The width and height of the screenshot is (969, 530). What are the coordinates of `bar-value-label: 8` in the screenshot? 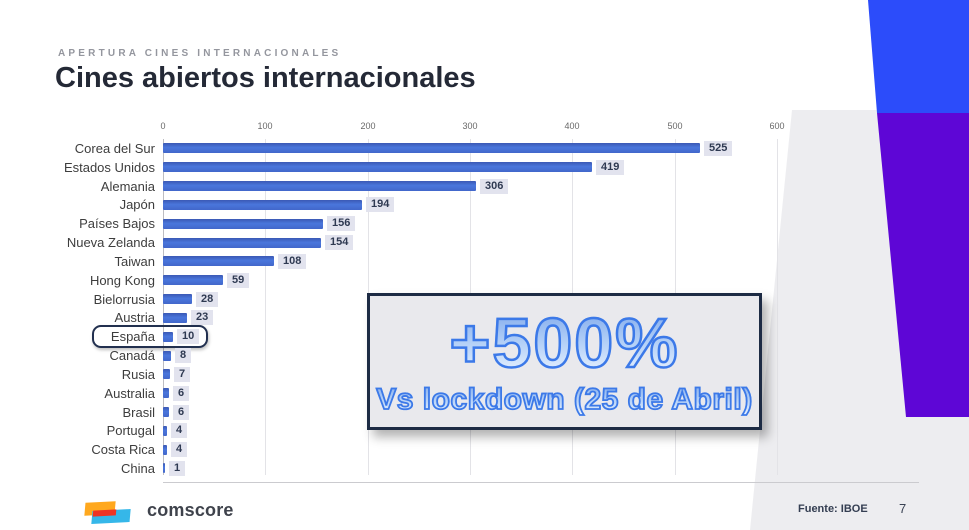 It's located at (183, 356).